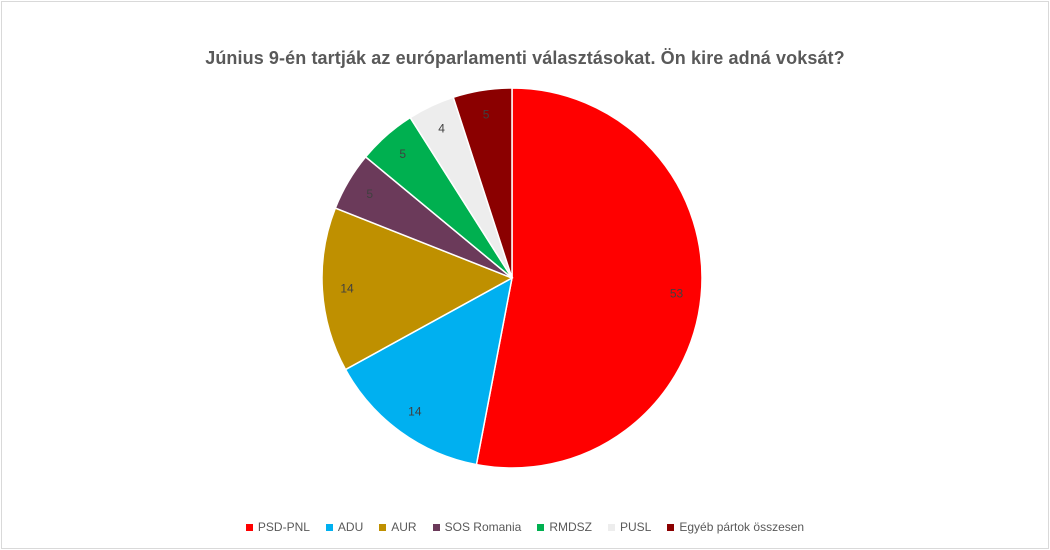 Image resolution: width=1050 pixels, height=550 pixels. I want to click on legend-item: SOS Romania, so click(477, 527).